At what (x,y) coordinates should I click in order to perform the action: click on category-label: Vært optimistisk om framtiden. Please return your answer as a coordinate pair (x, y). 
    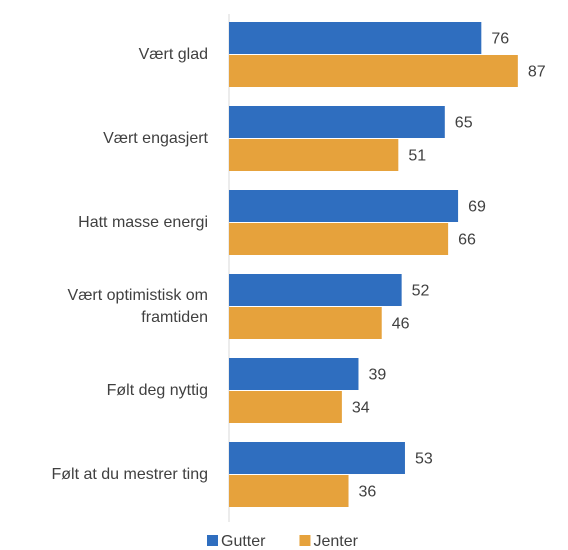
    Looking at the image, I should click on (137, 306).